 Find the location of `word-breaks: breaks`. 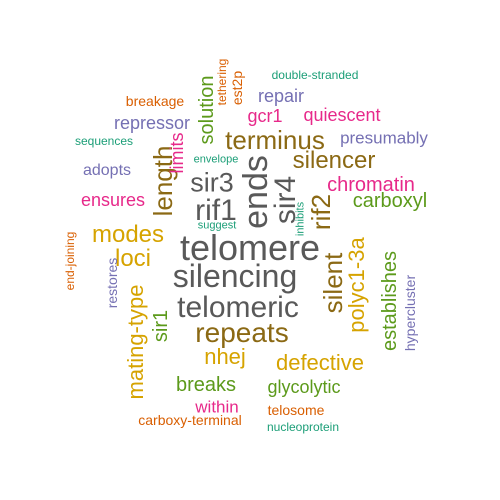

word-breaks: breaks is located at coordinates (206, 385).